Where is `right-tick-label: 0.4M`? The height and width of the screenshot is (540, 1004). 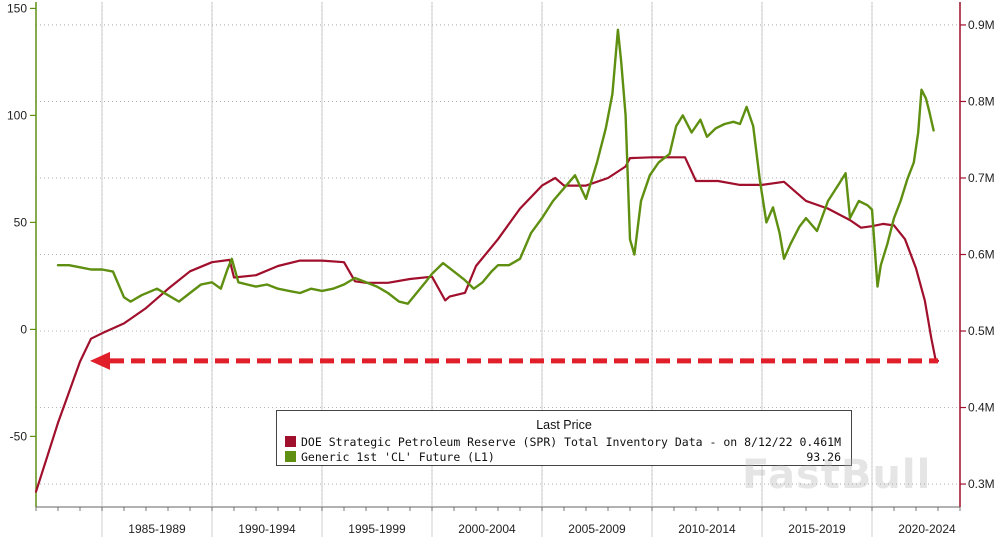
right-tick-label: 0.4M is located at coordinates (981, 408).